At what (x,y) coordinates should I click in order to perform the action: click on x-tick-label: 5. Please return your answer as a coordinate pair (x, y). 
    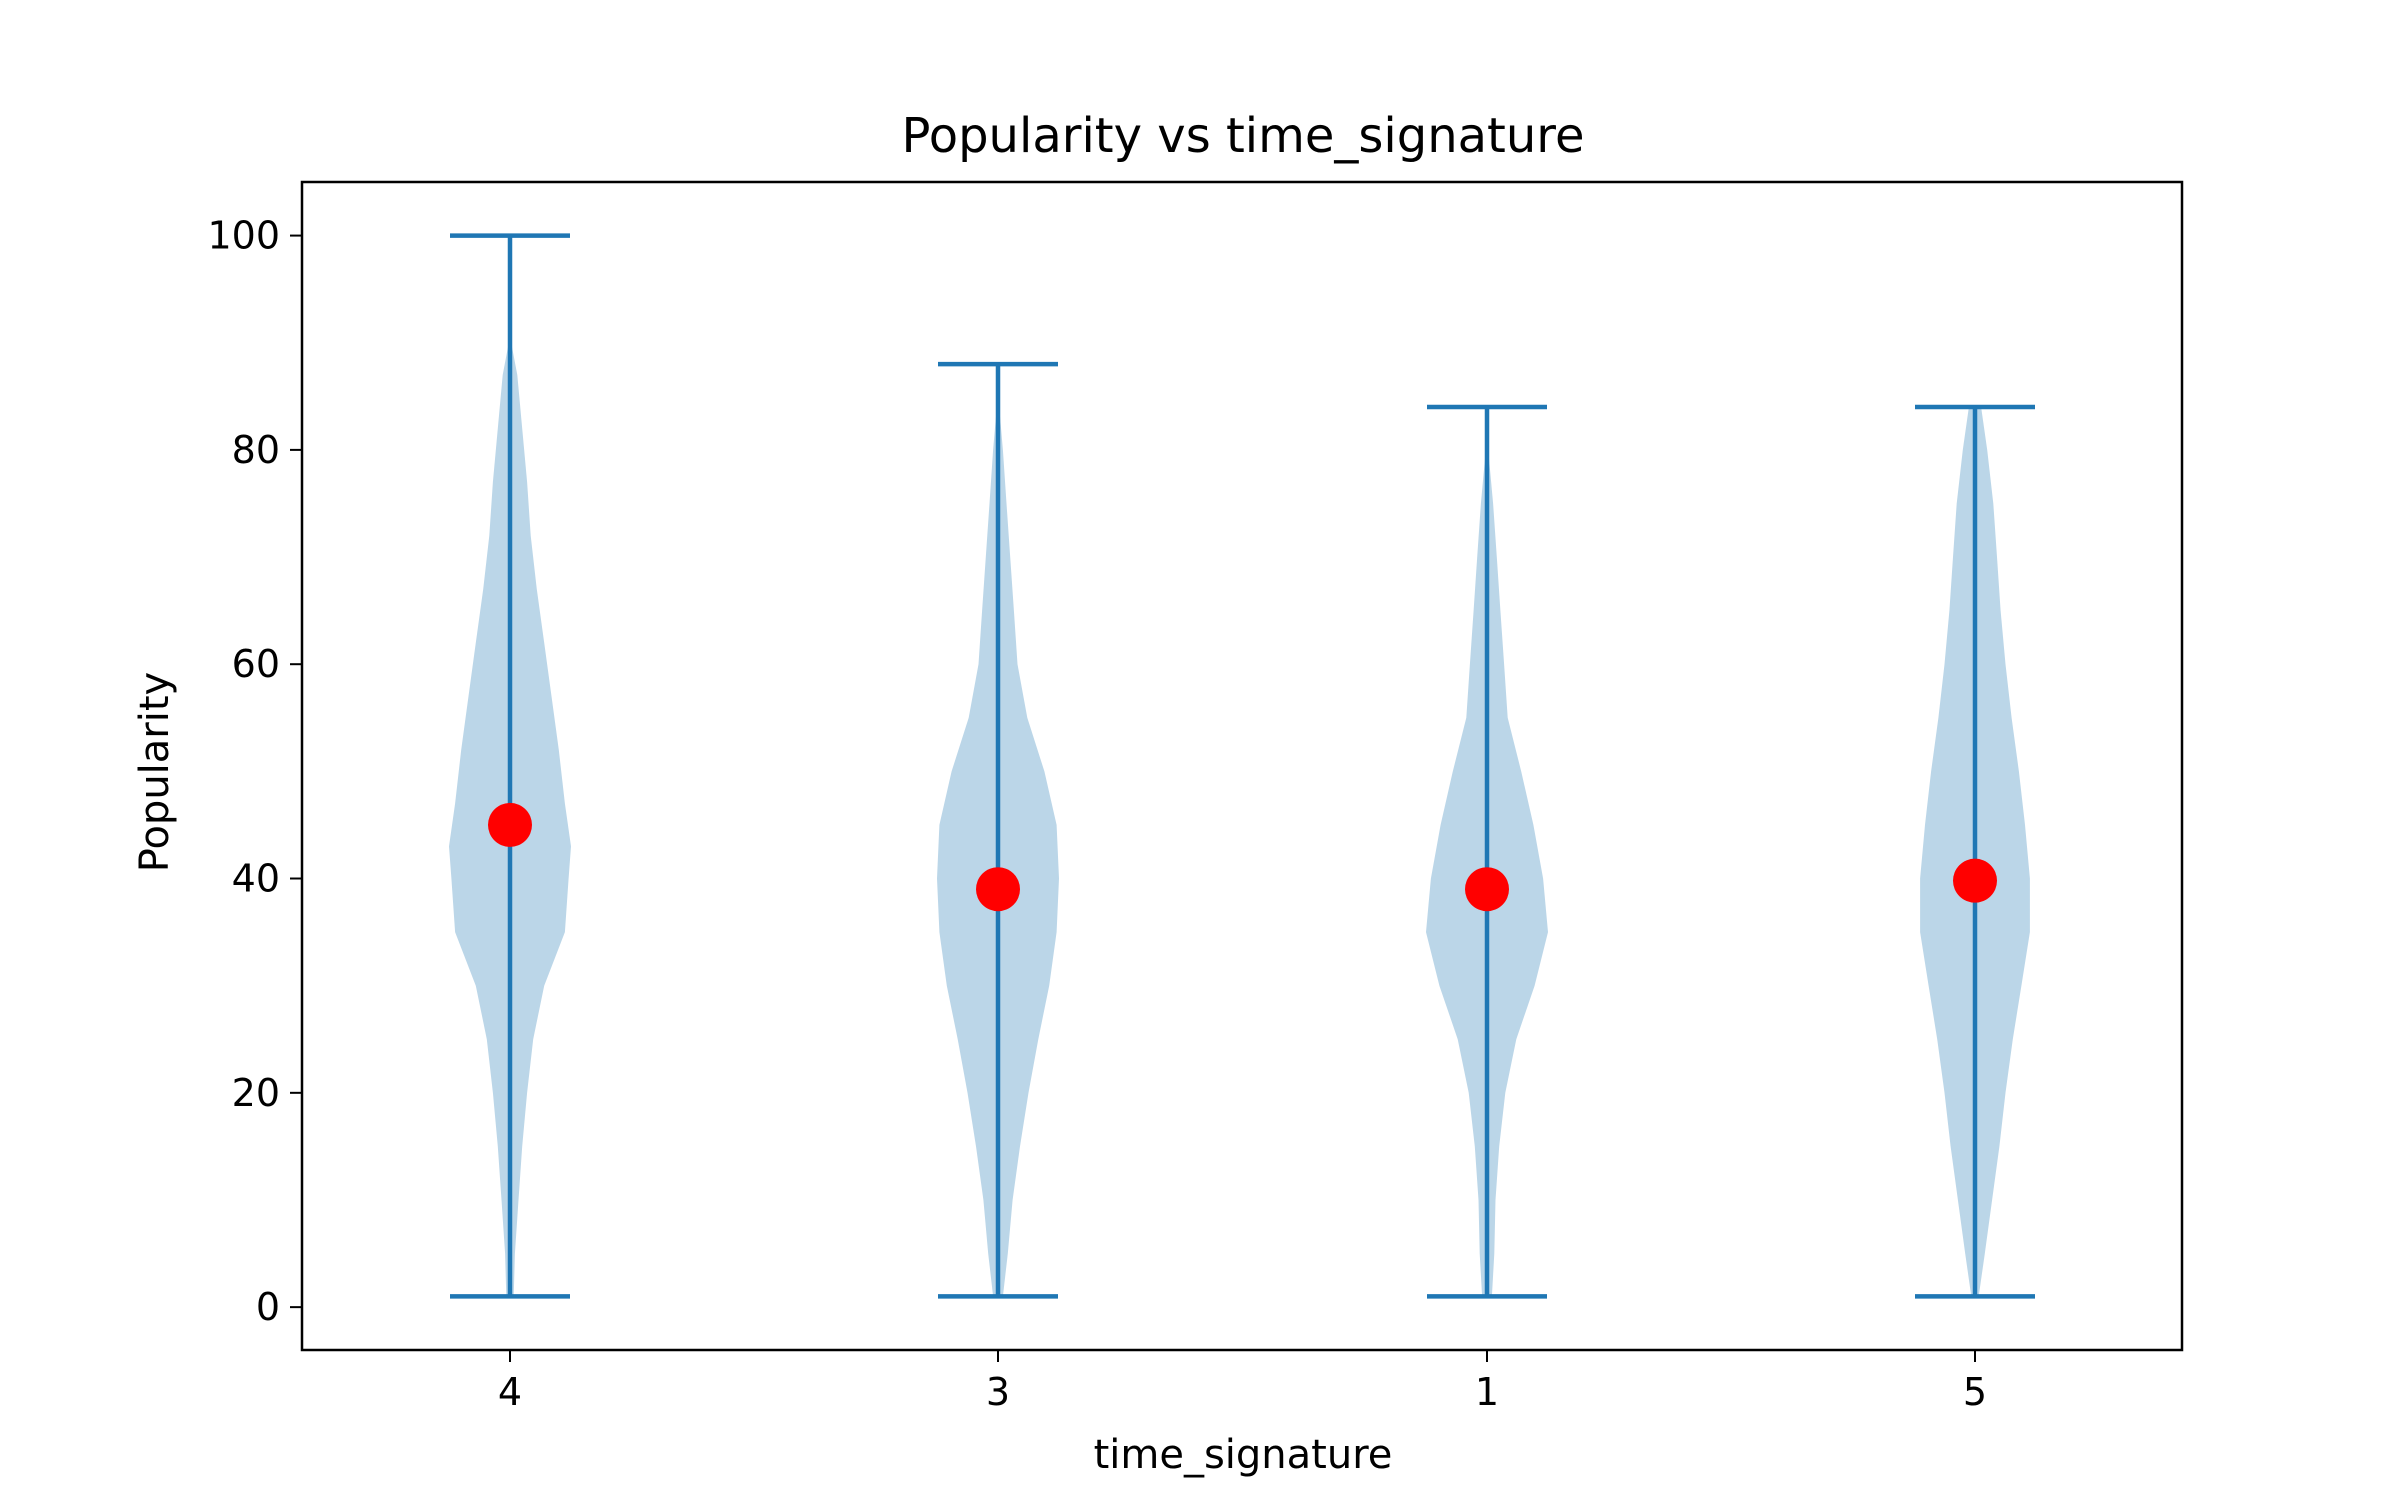
    Looking at the image, I should click on (1975, 1392).